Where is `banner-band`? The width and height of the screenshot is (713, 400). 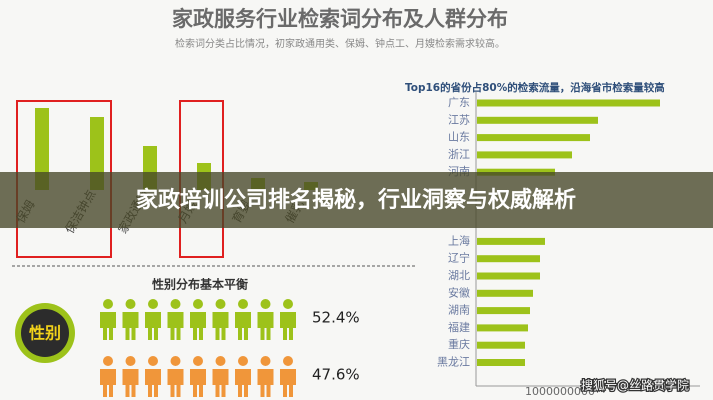
banner-band is located at coordinates (356, 200).